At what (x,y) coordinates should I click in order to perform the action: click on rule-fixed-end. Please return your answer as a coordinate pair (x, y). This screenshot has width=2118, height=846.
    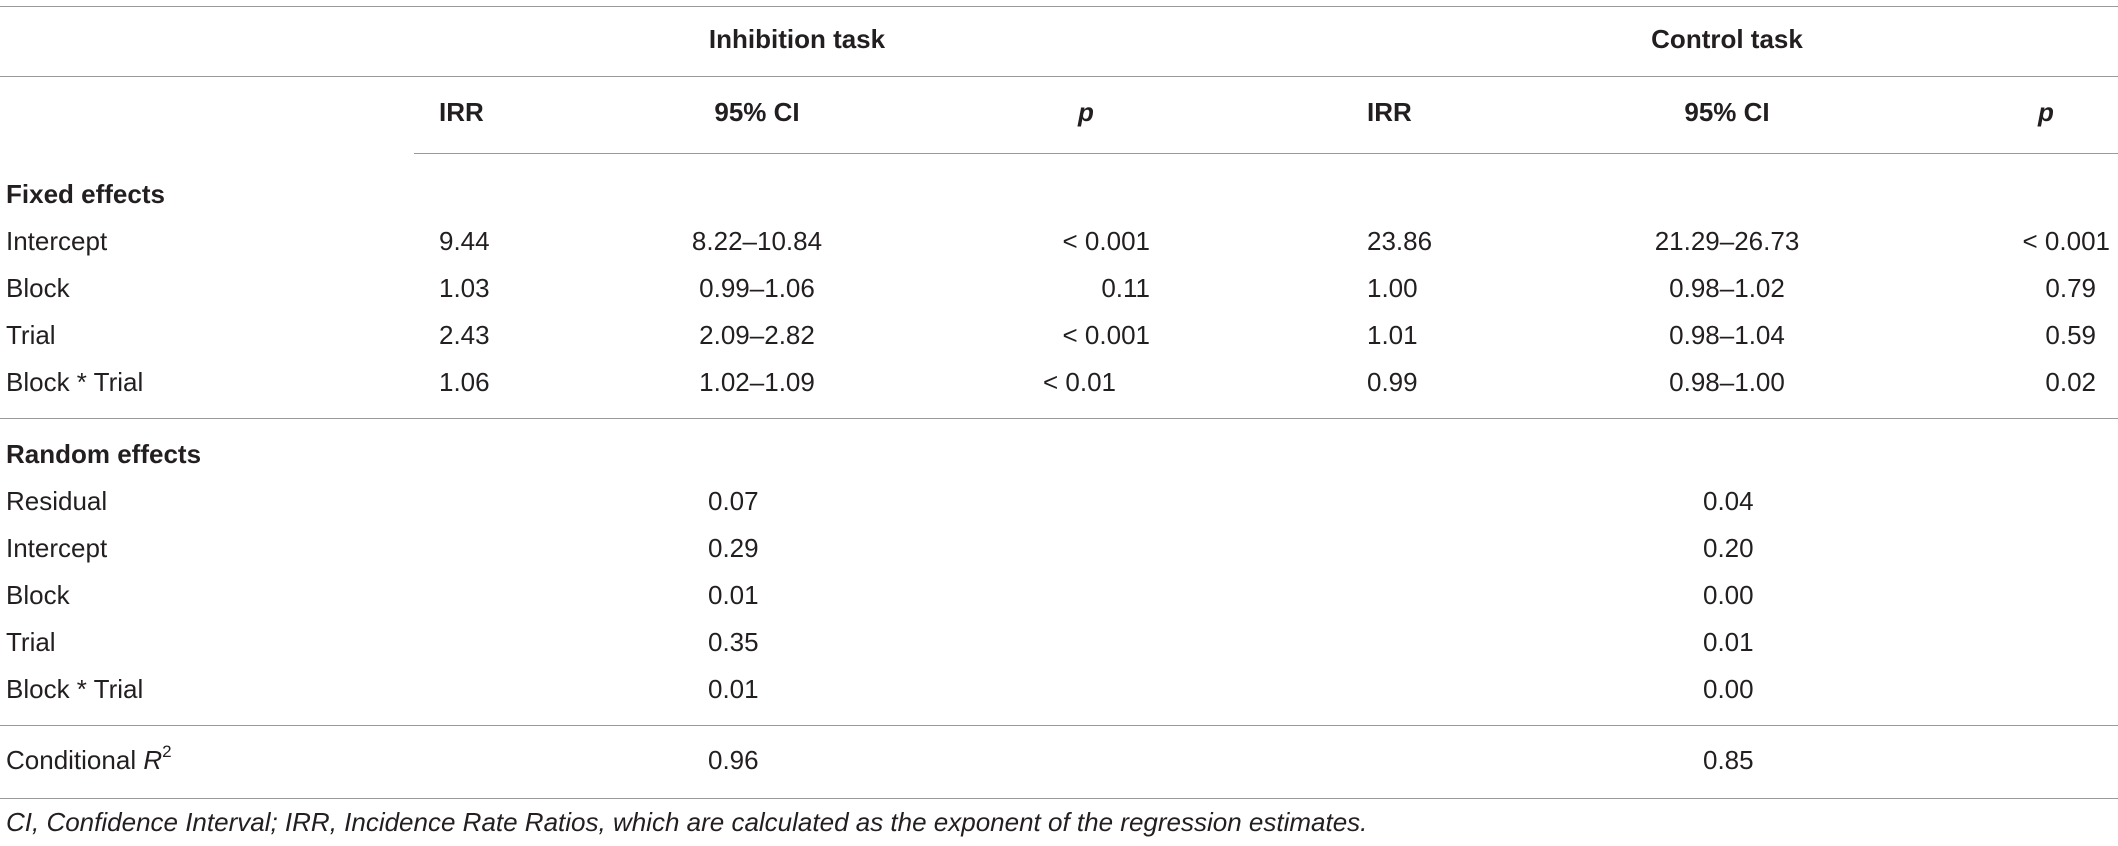
    Looking at the image, I should click on (1059, 418).